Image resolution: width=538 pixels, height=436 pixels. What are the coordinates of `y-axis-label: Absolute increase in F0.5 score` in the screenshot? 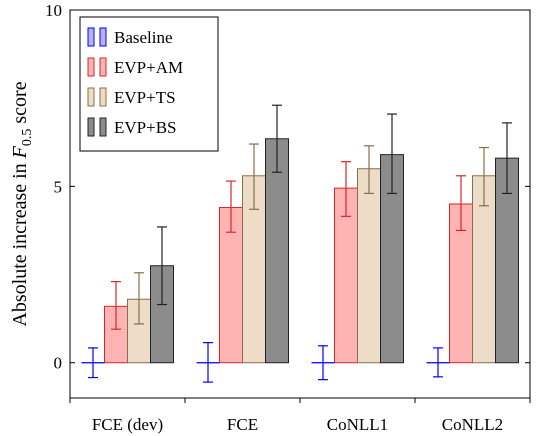 It's located at (22, 203).